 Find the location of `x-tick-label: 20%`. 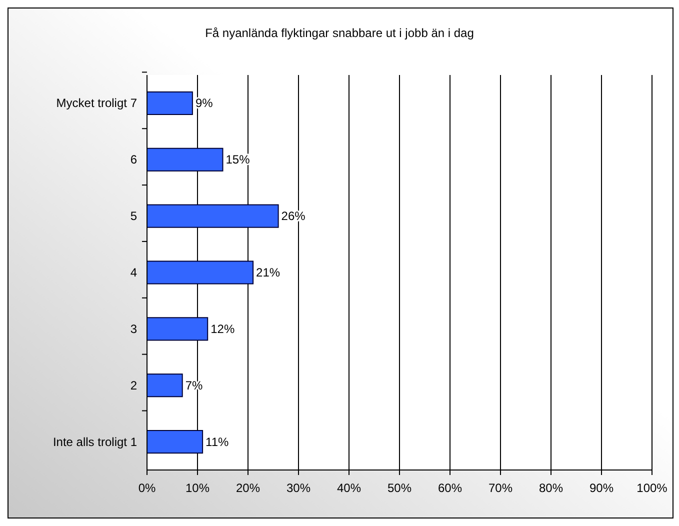

x-tick-label: 20% is located at coordinates (248, 488).